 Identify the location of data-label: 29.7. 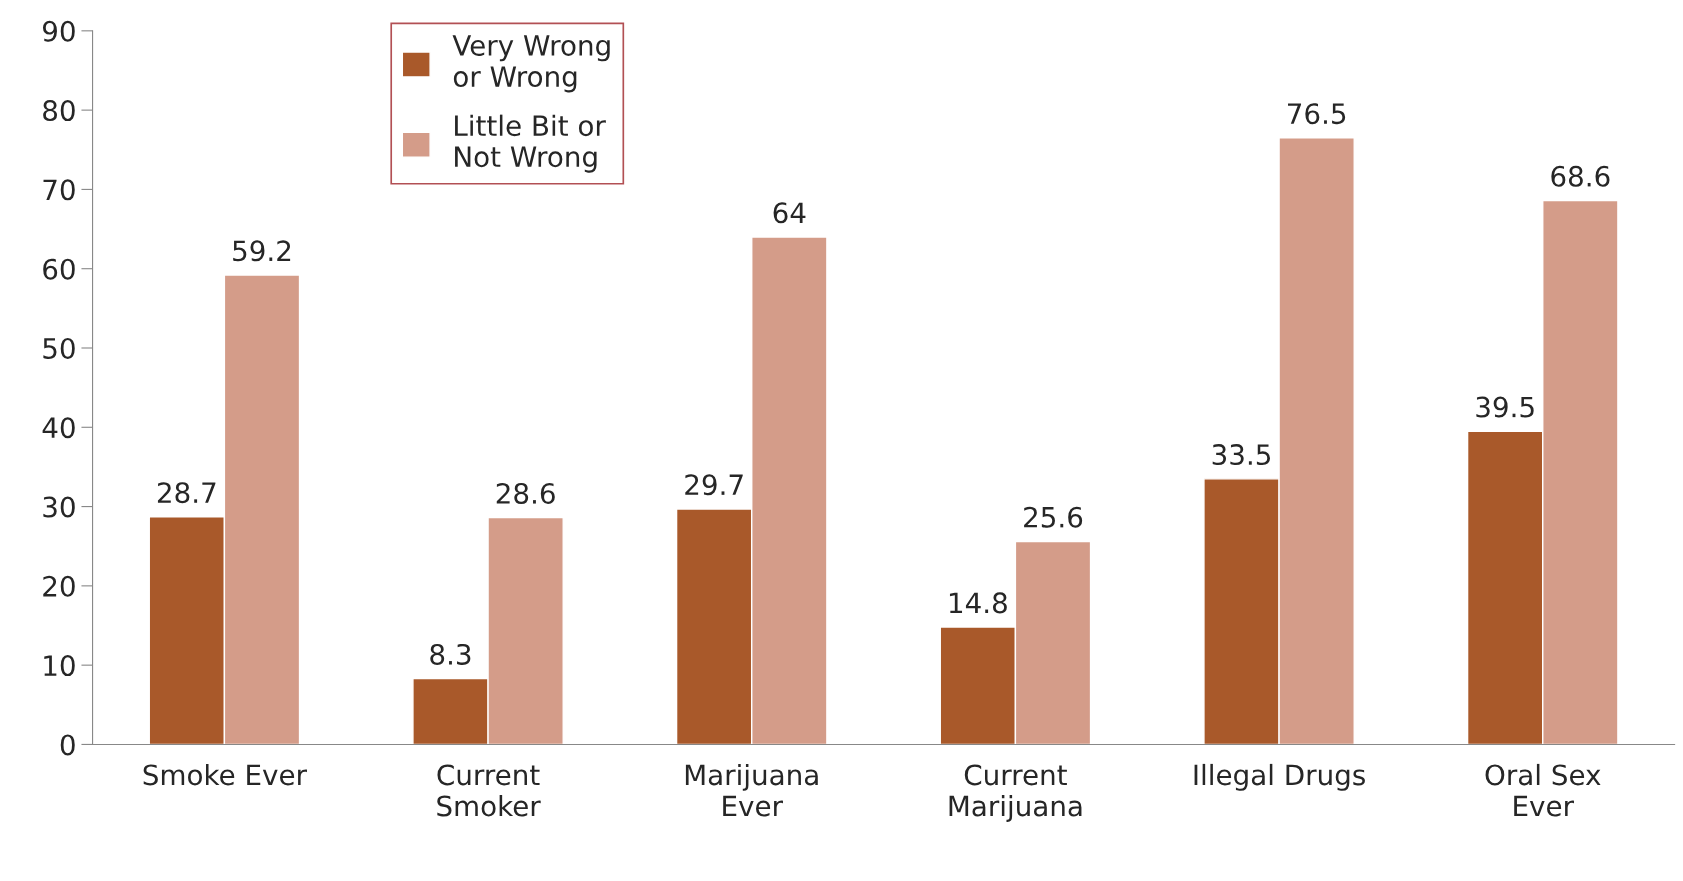
(714, 485).